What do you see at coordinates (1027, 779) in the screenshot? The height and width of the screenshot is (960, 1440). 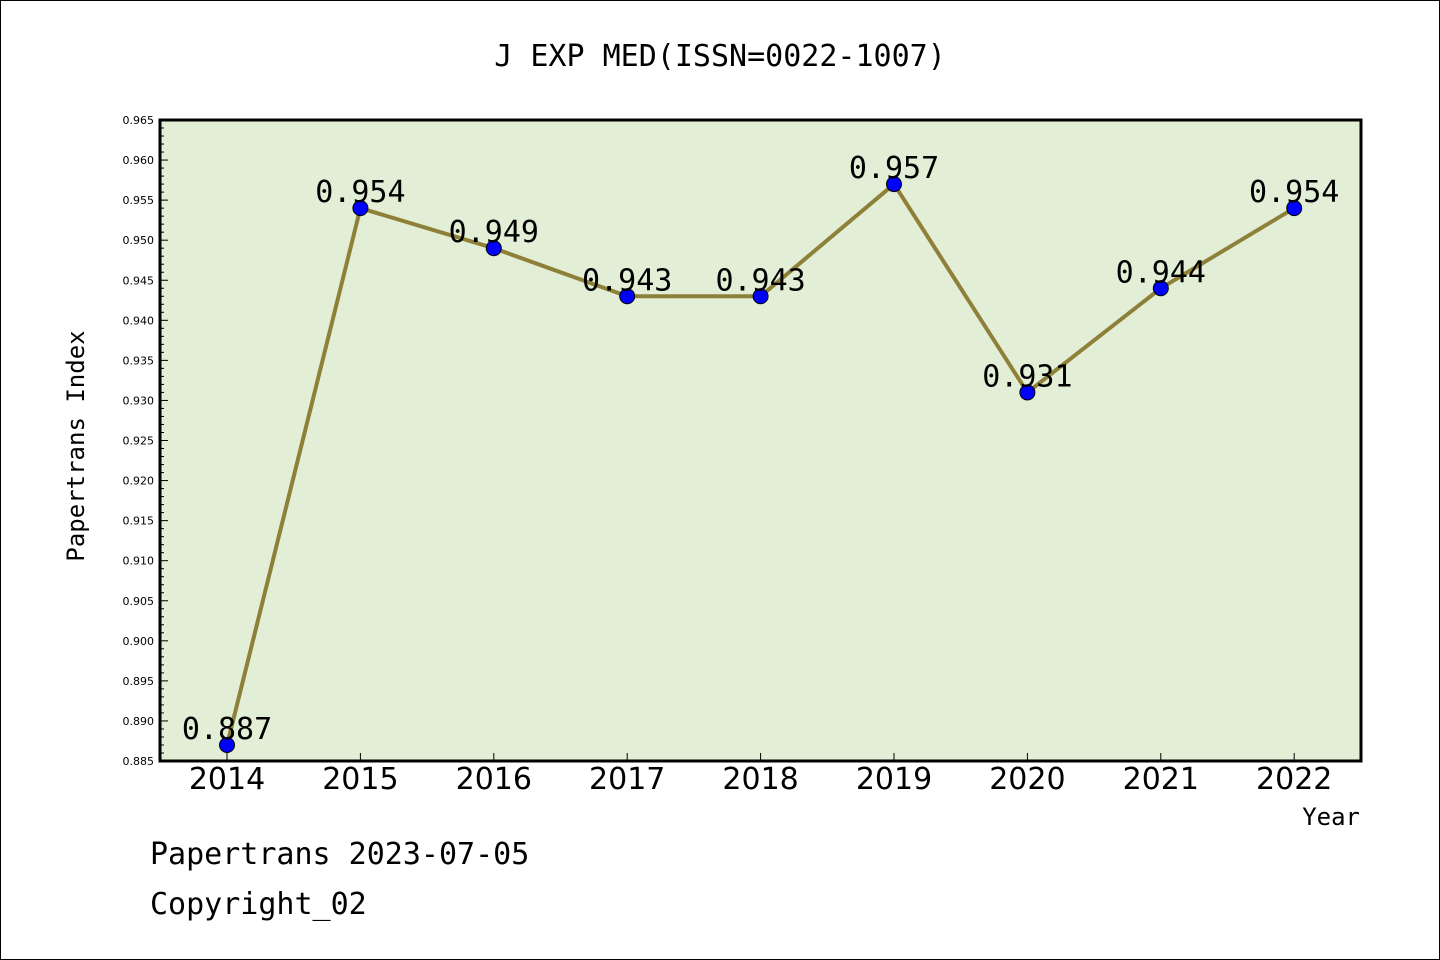 I see `x-tick-label: 2020` at bounding box center [1027, 779].